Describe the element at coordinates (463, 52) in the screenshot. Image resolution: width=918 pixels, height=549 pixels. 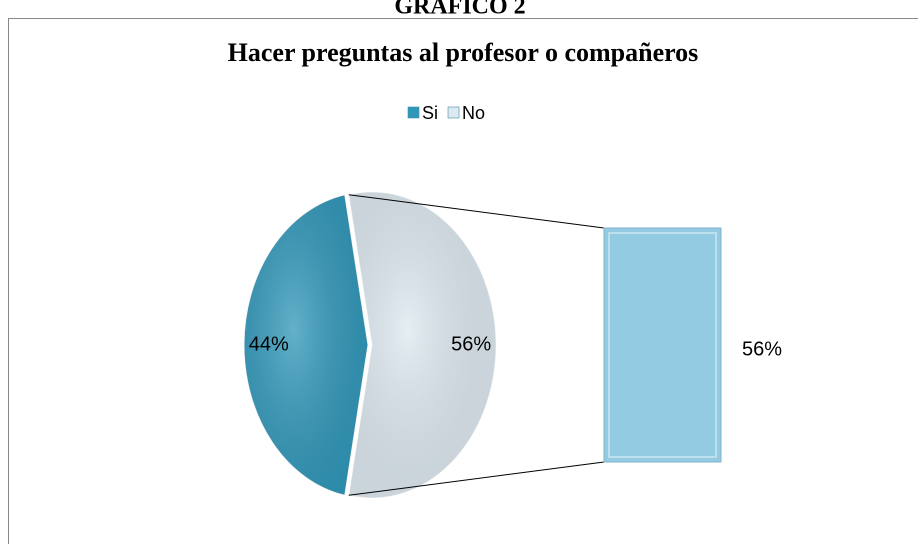
I see `chart-title: Hacer preguntas al profesor o compañeros` at that location.